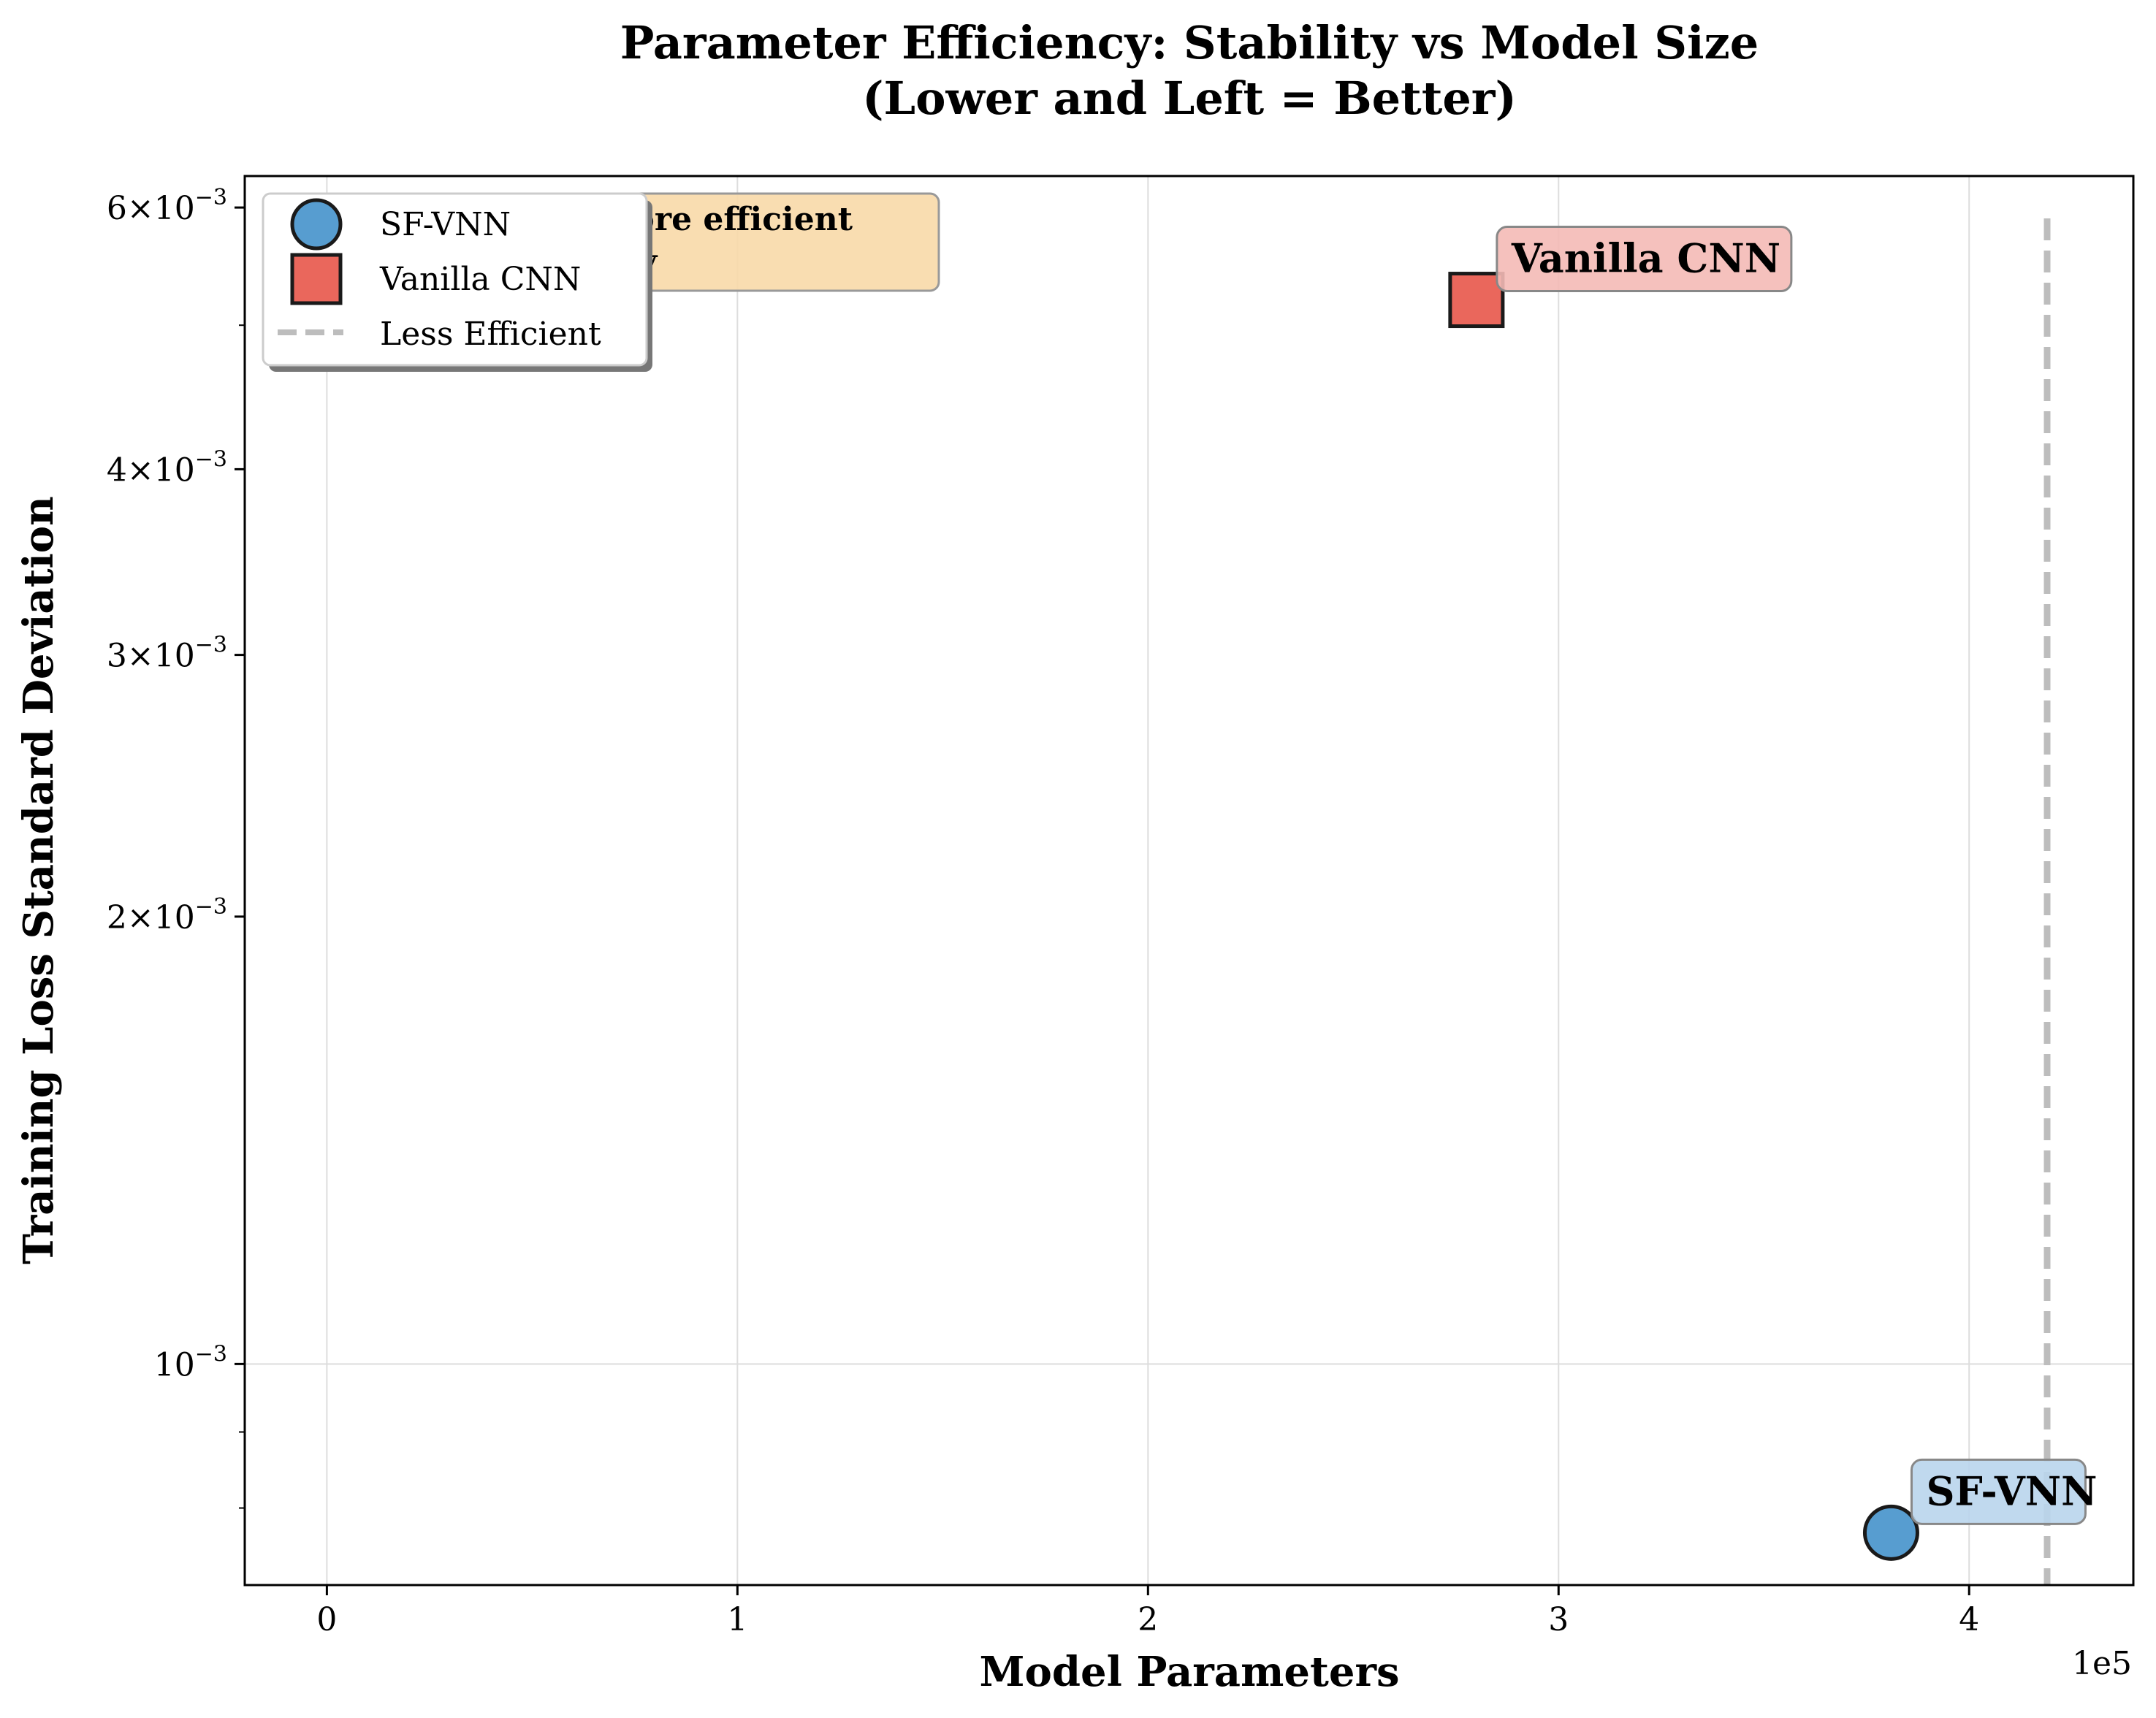 The image size is (2156, 1718). I want to click on point-sf-vnn, so click(1891, 1532).